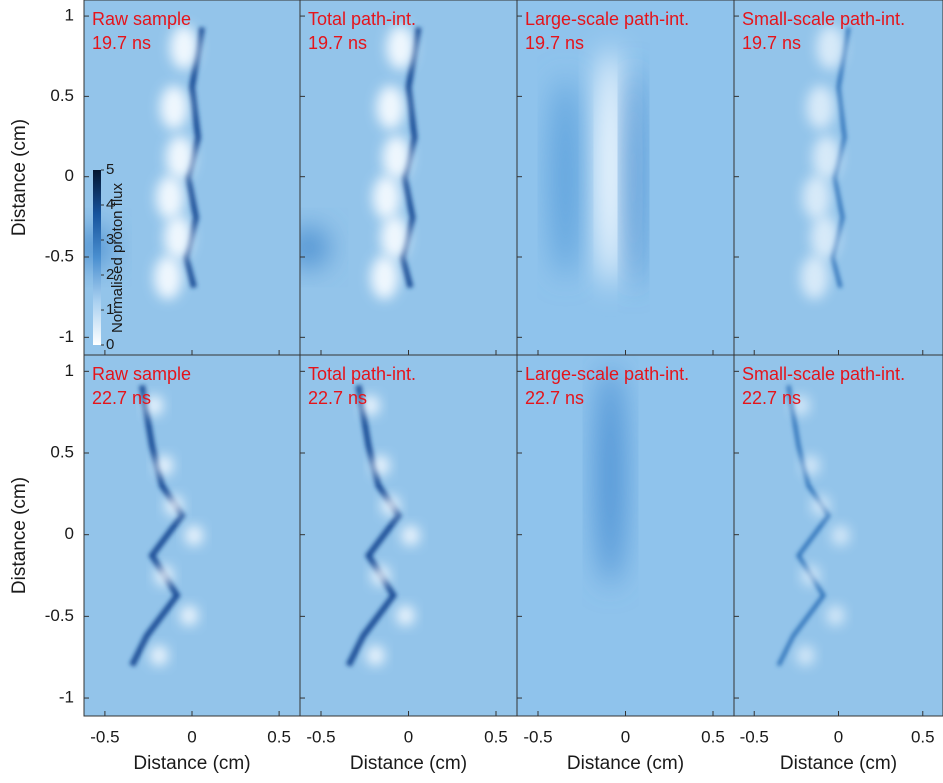  What do you see at coordinates (110, 274) in the screenshot?
I see `colorbar-tick-label: 2` at bounding box center [110, 274].